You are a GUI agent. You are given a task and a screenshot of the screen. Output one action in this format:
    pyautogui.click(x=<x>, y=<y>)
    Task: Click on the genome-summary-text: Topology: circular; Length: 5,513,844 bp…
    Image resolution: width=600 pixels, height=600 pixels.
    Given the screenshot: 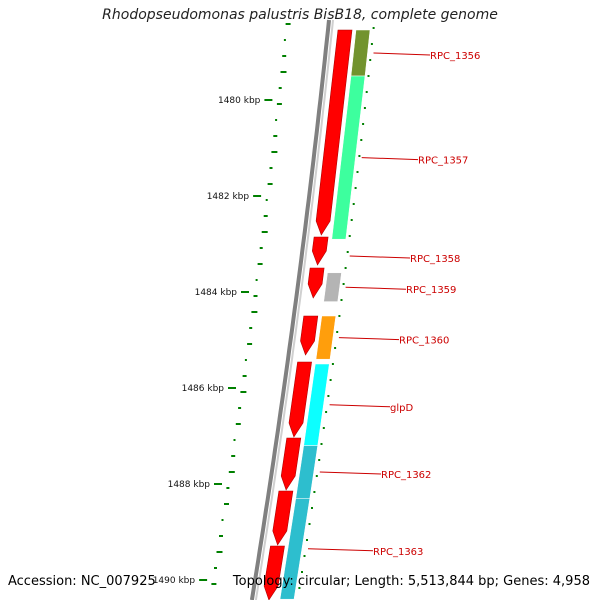 What is the action you would take?
    pyautogui.click(x=411, y=581)
    